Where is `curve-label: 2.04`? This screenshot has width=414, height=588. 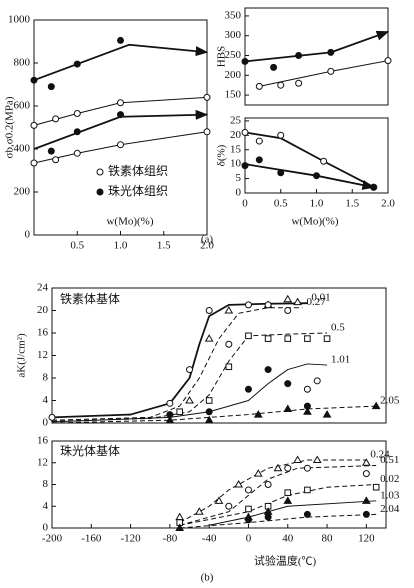
curve-label: 2.04 is located at coordinates (390, 509).